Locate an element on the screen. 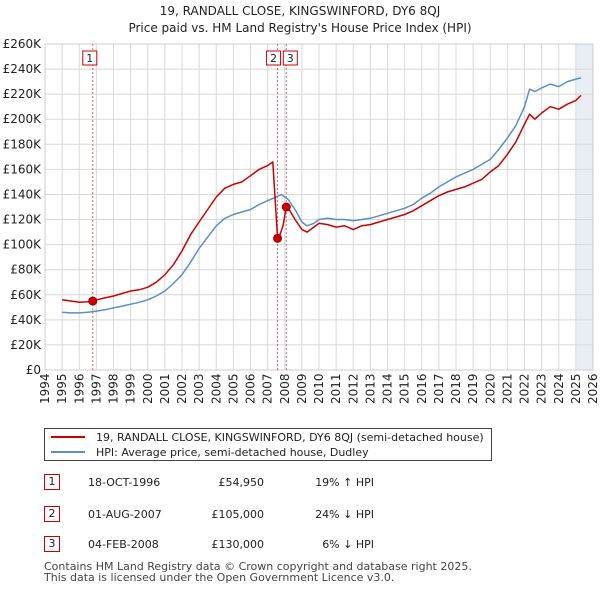 Image resolution: width=600 pixels, height=590 pixels. x-tick-label: 2026 is located at coordinates (593, 388).